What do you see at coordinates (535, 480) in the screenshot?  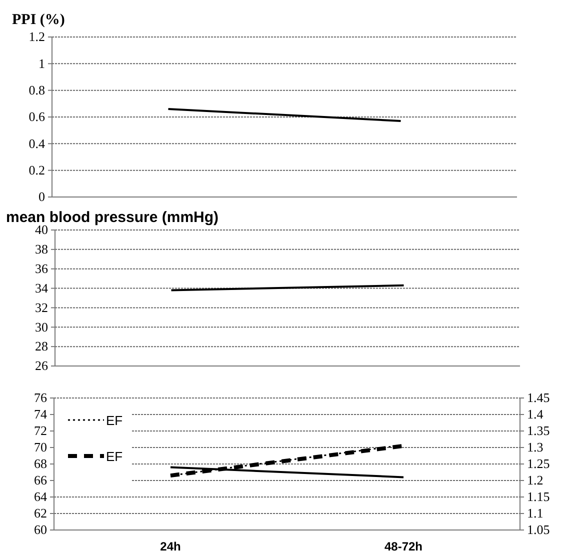 I see `y2-tick-label: 1.2` at bounding box center [535, 480].